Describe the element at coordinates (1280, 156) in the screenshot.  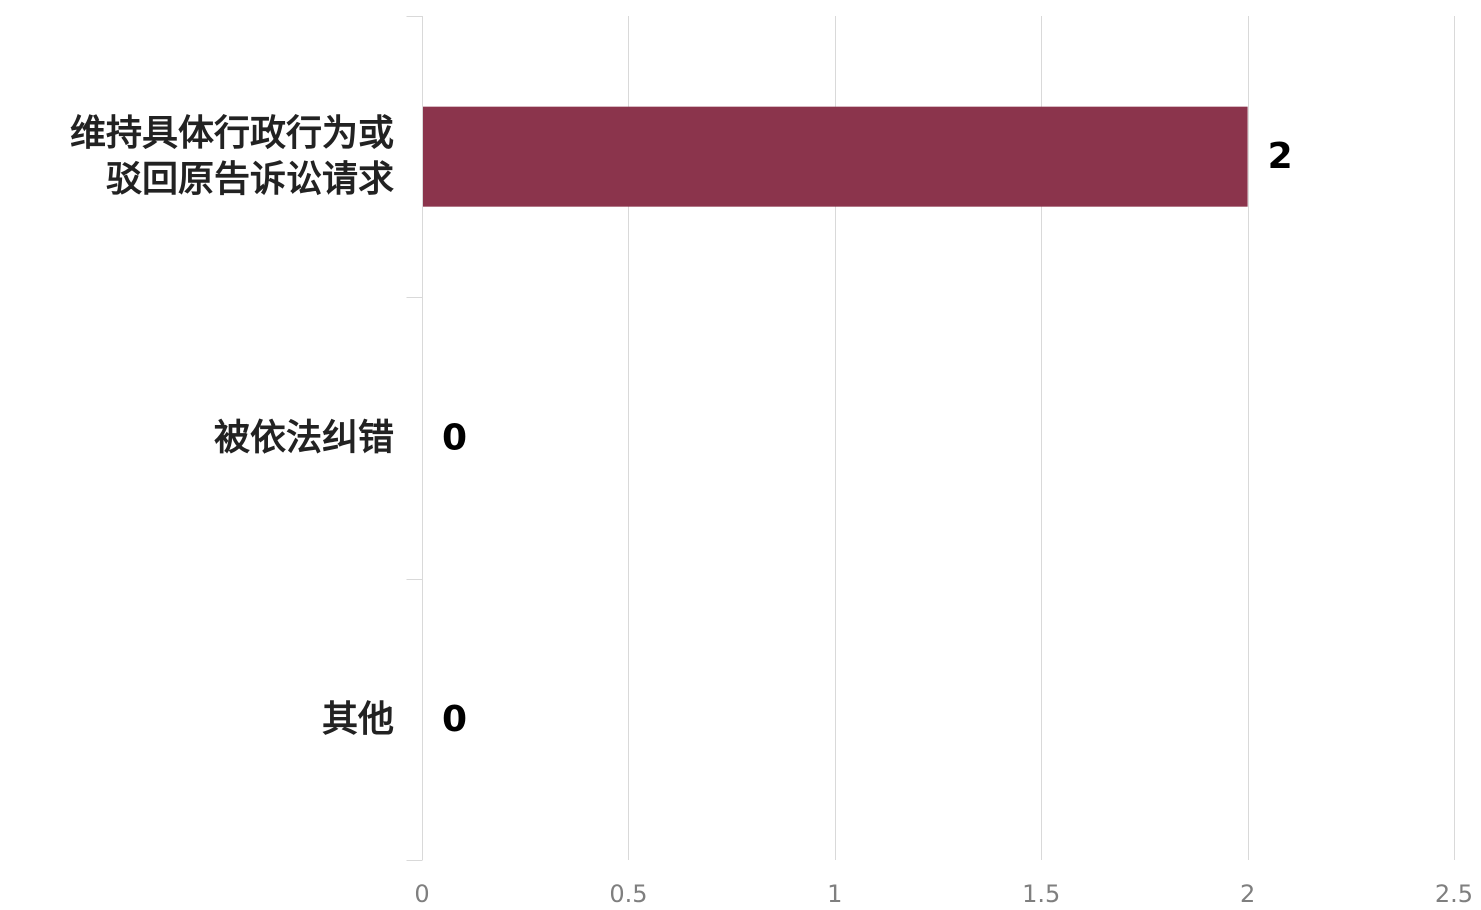
I see `data-label: 2` at that location.